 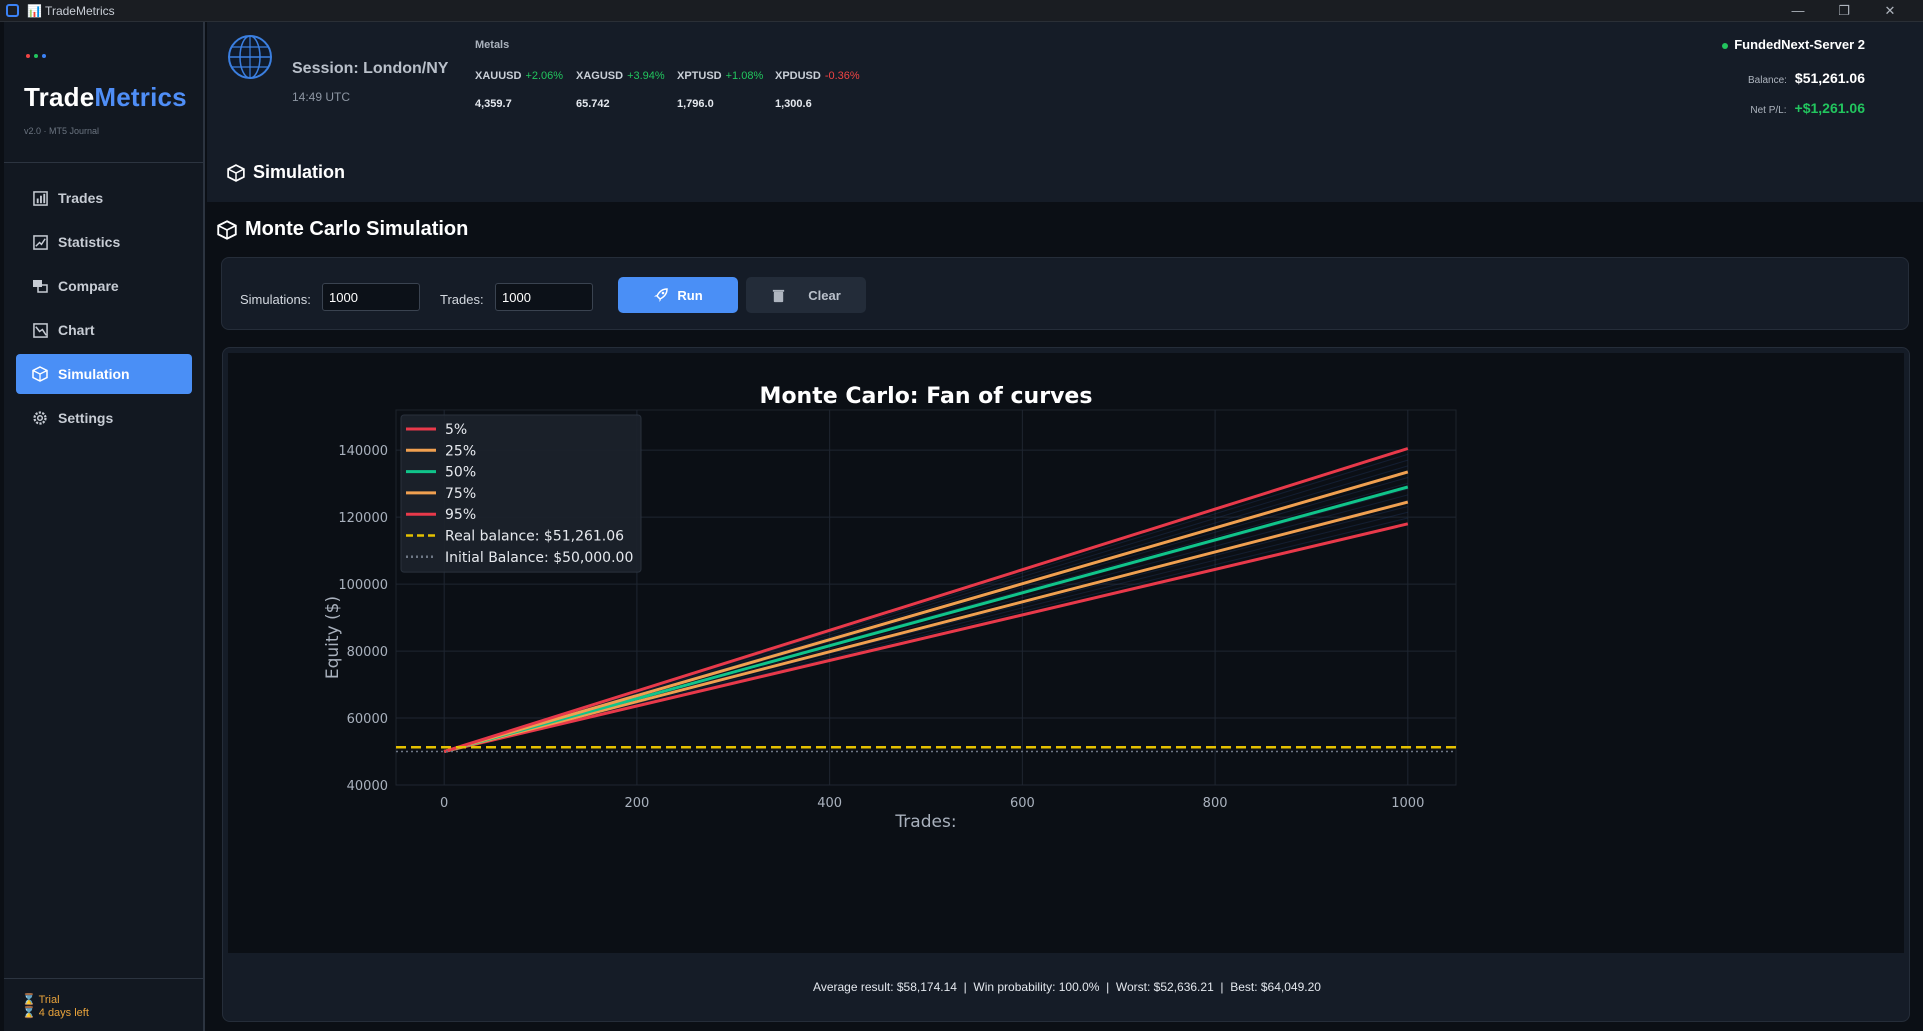 What do you see at coordinates (40, 286) in the screenshot?
I see `compare-icon` at bounding box center [40, 286].